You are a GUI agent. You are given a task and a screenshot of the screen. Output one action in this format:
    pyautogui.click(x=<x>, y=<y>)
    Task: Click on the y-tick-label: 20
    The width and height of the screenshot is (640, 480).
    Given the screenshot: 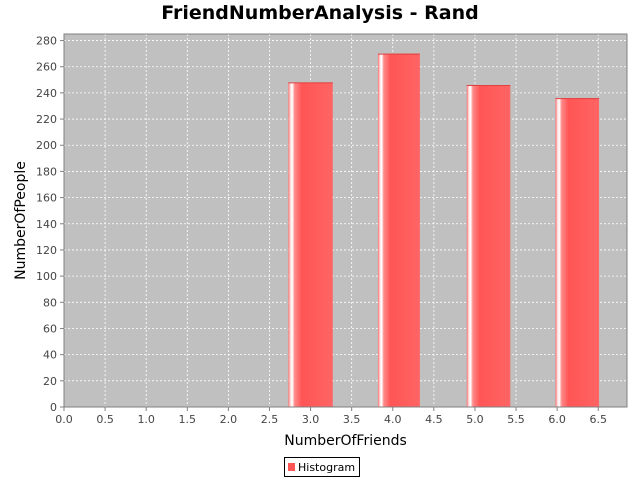 What is the action you would take?
    pyautogui.click(x=50, y=381)
    